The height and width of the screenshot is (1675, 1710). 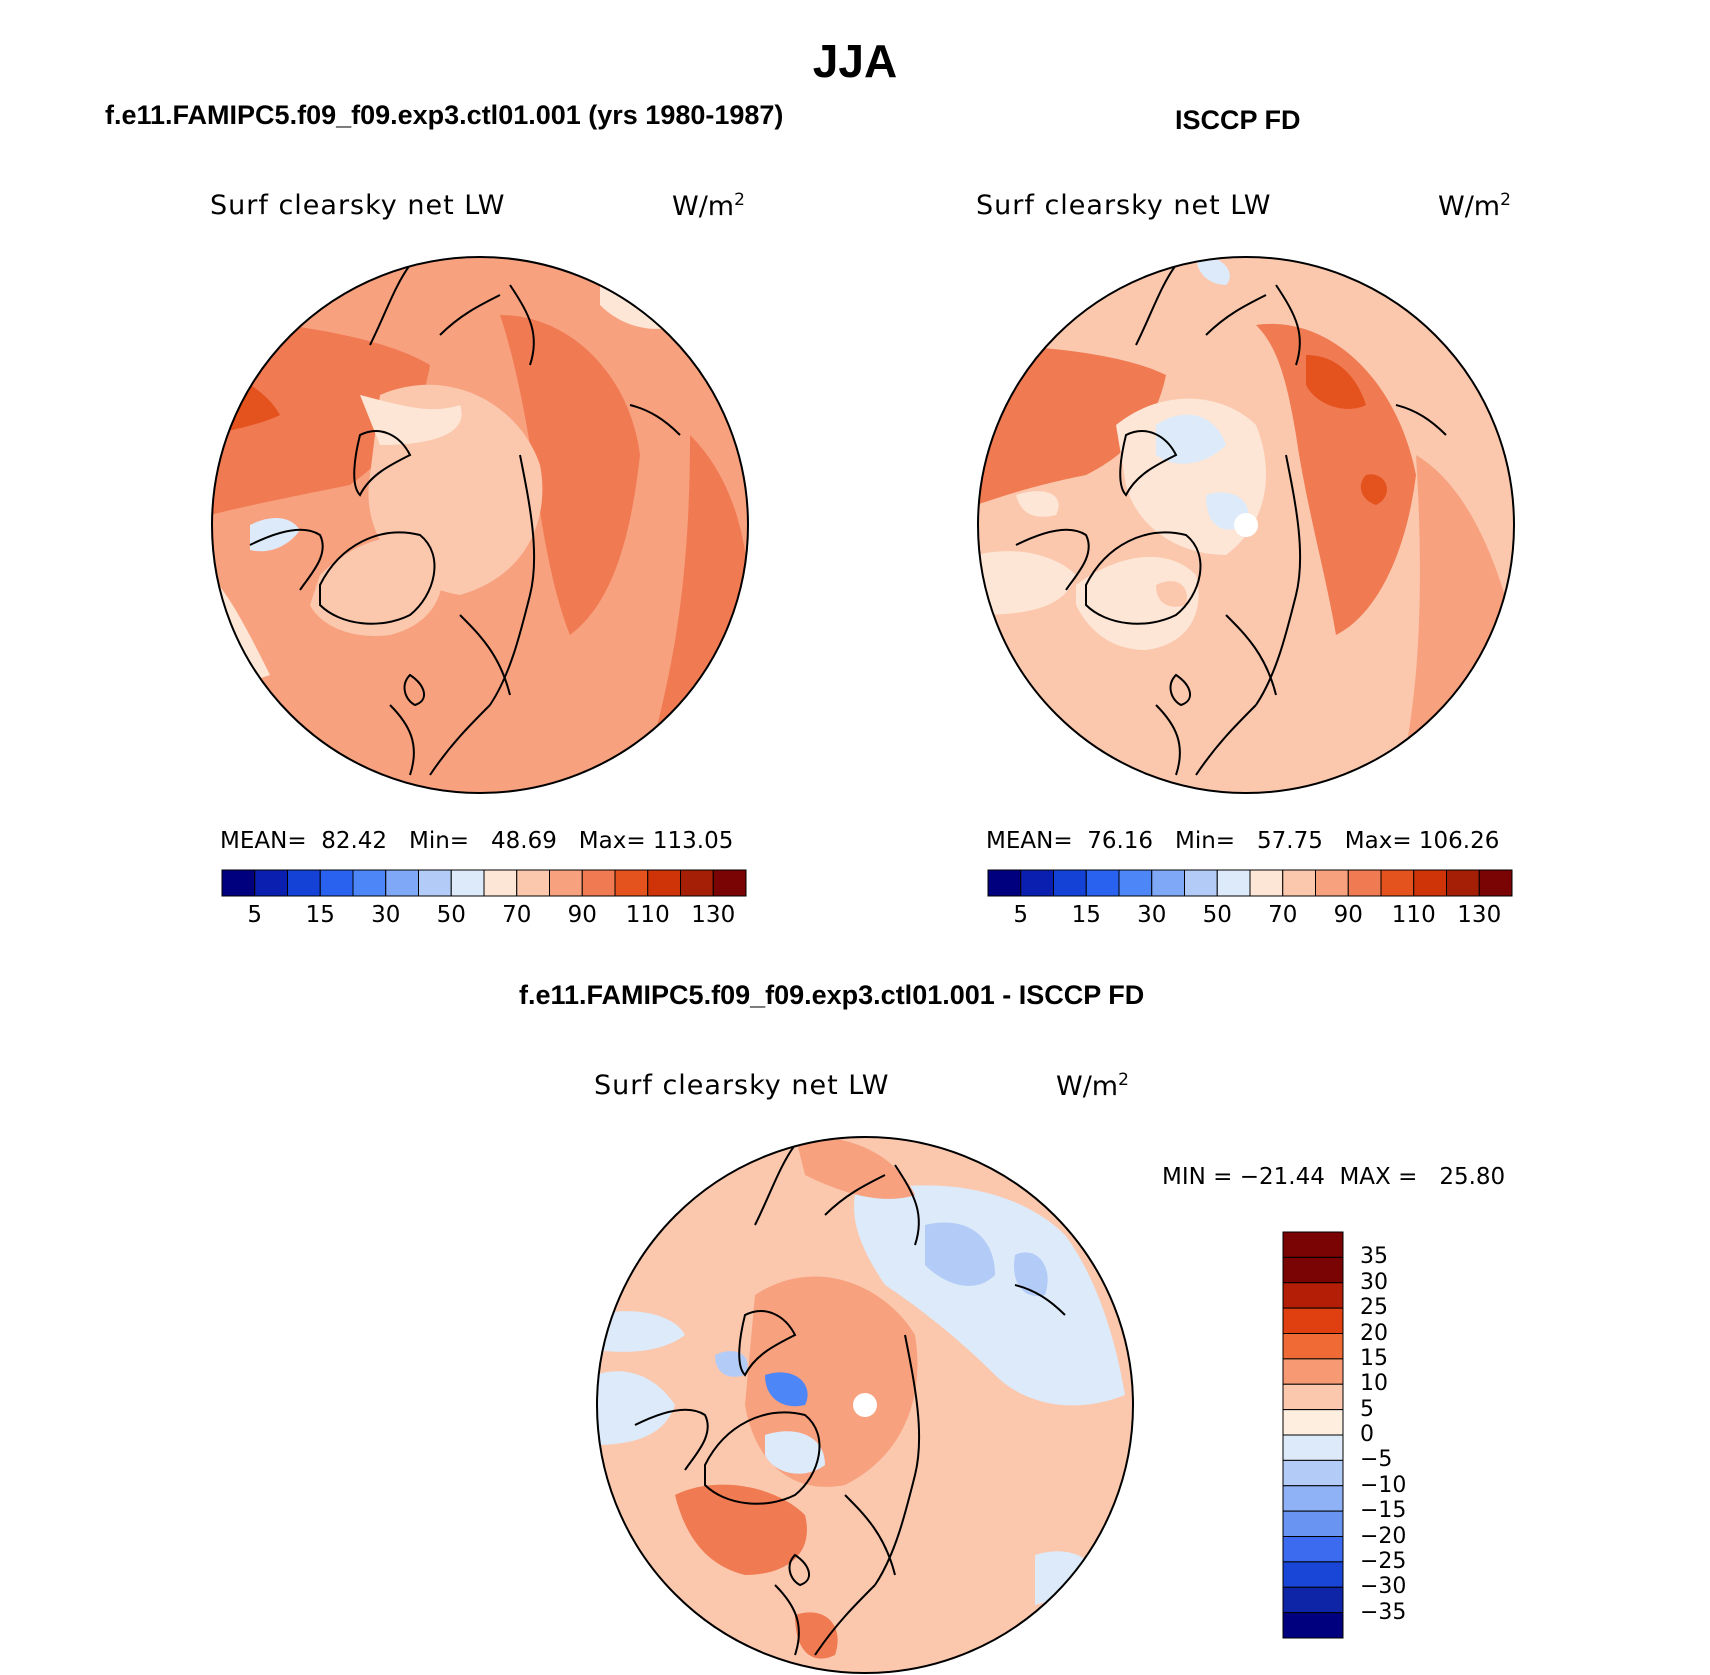 What do you see at coordinates (255, 915) in the screenshot?
I see `model-colorbar-tick-label: 5` at bounding box center [255, 915].